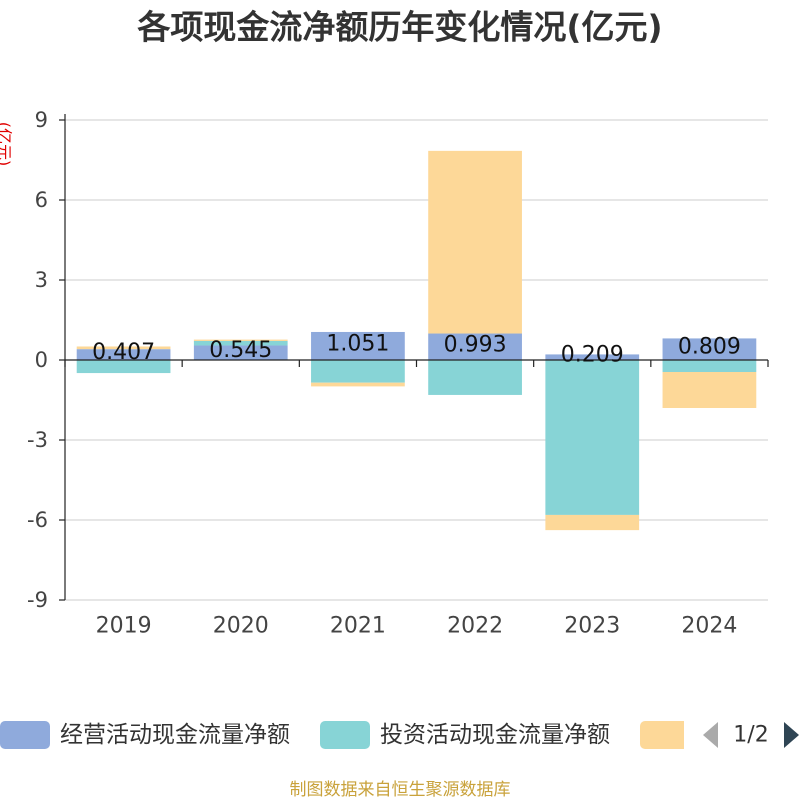 This screenshot has height=800, width=800. I want to click on bar-investing-cashflow-2024, so click(709, 366).